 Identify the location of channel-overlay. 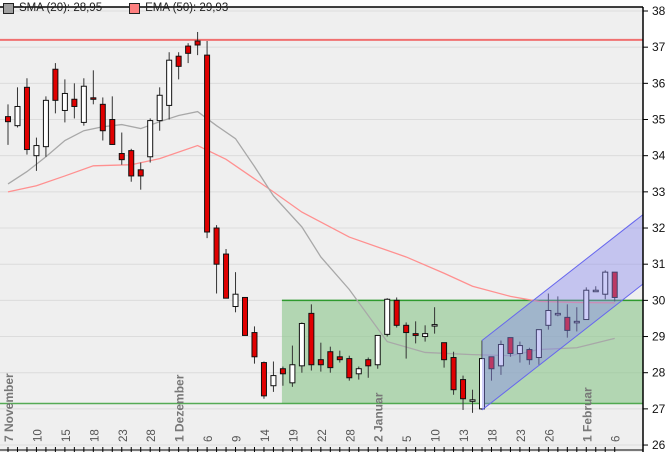
(562, 312).